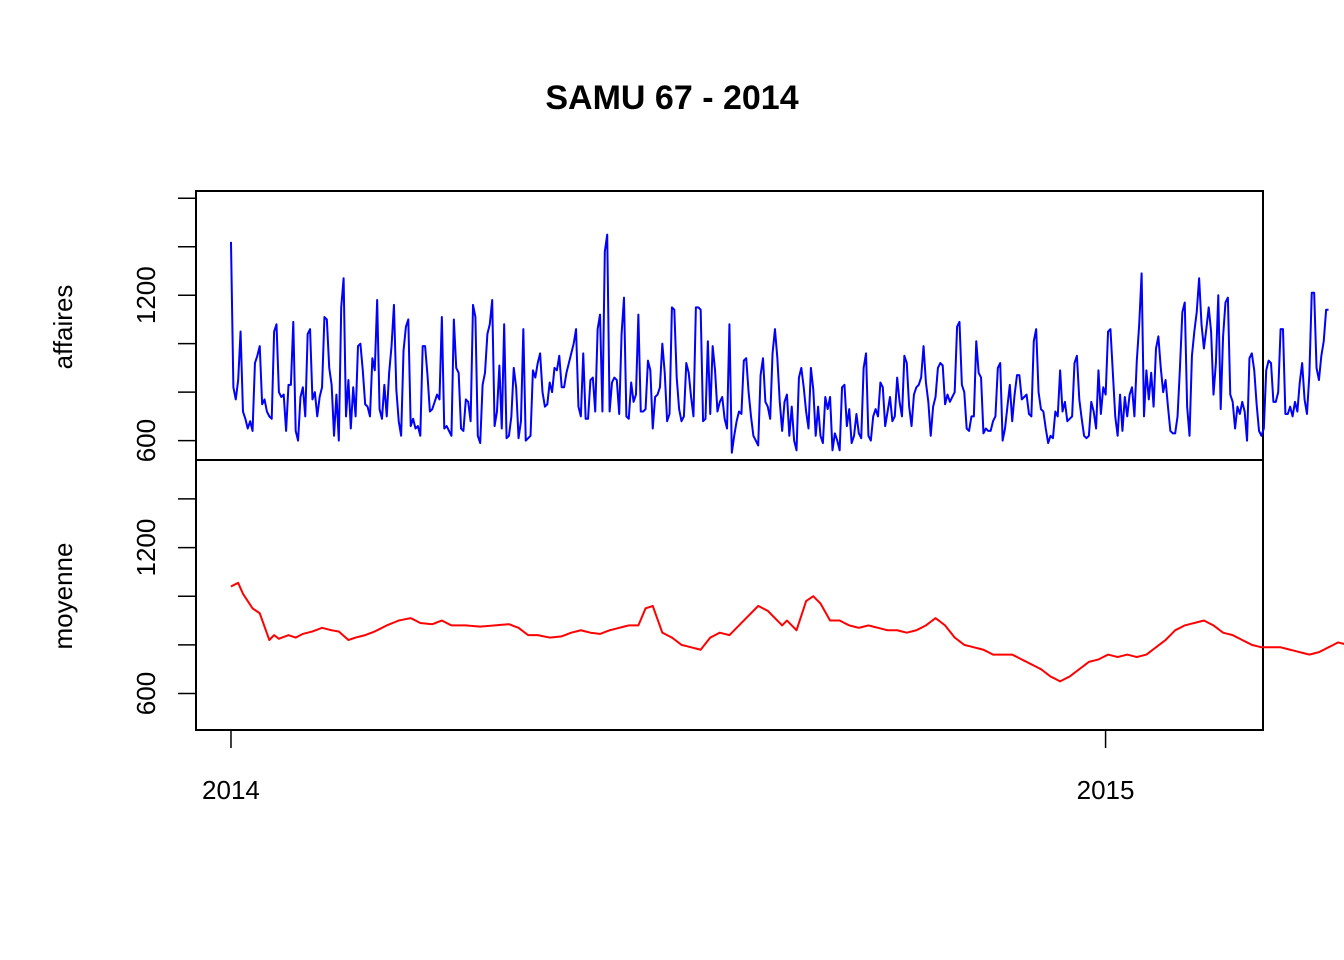 Image resolution: width=1344 pixels, height=960 pixels. What do you see at coordinates (1106, 790) in the screenshot?
I see `x-tick-label: 2015` at bounding box center [1106, 790].